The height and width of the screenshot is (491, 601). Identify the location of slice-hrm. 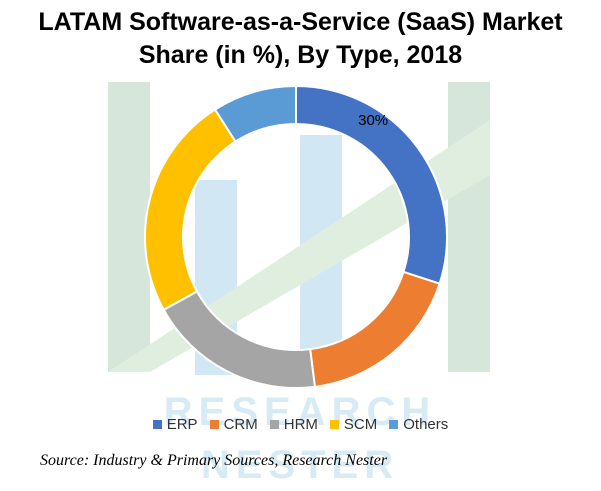
(239, 339).